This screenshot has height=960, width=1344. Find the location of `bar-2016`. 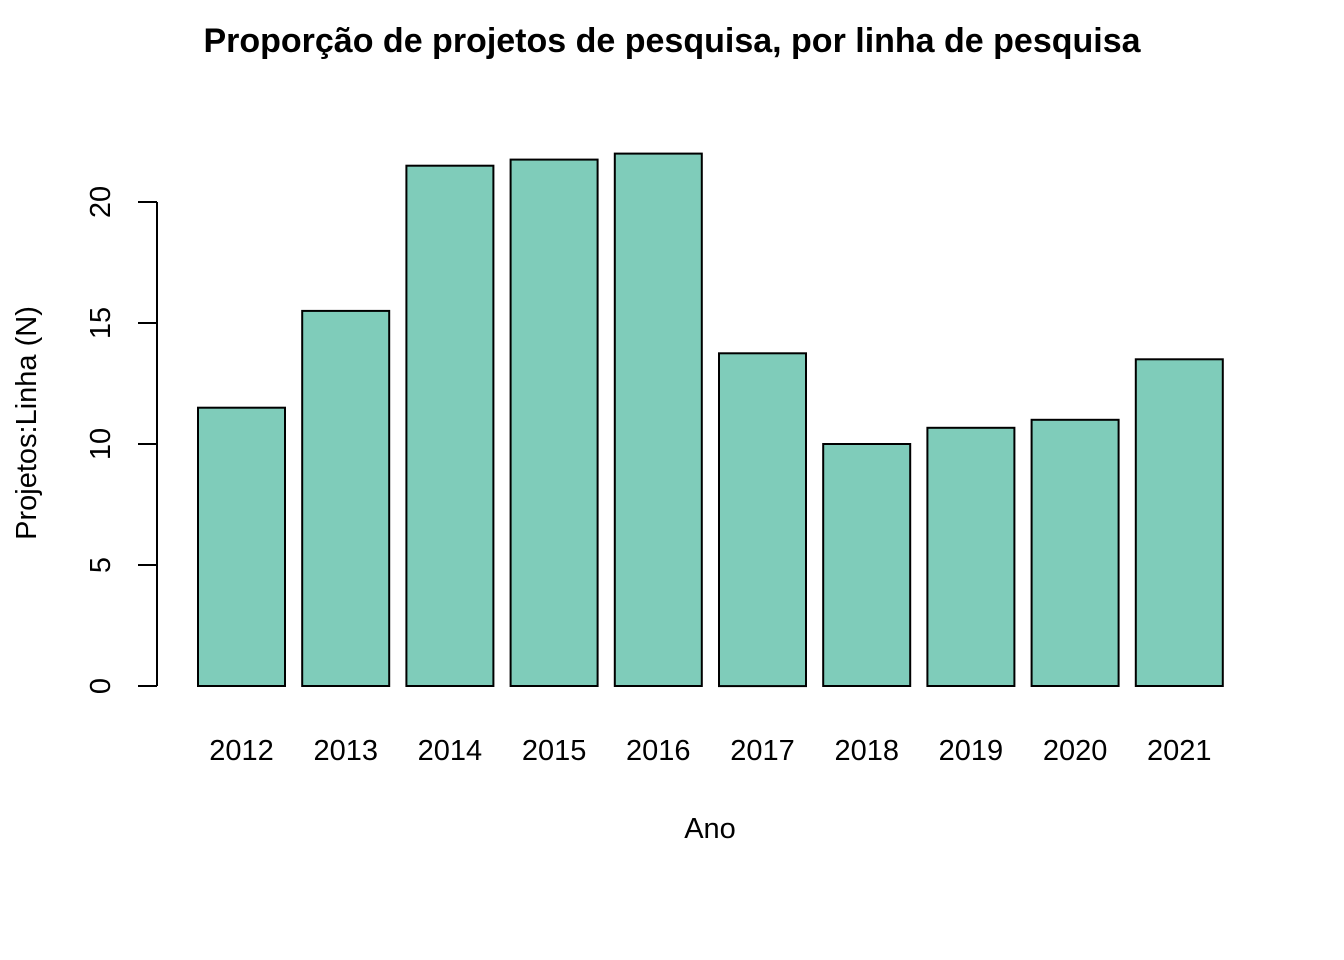

bar-2016 is located at coordinates (658, 420).